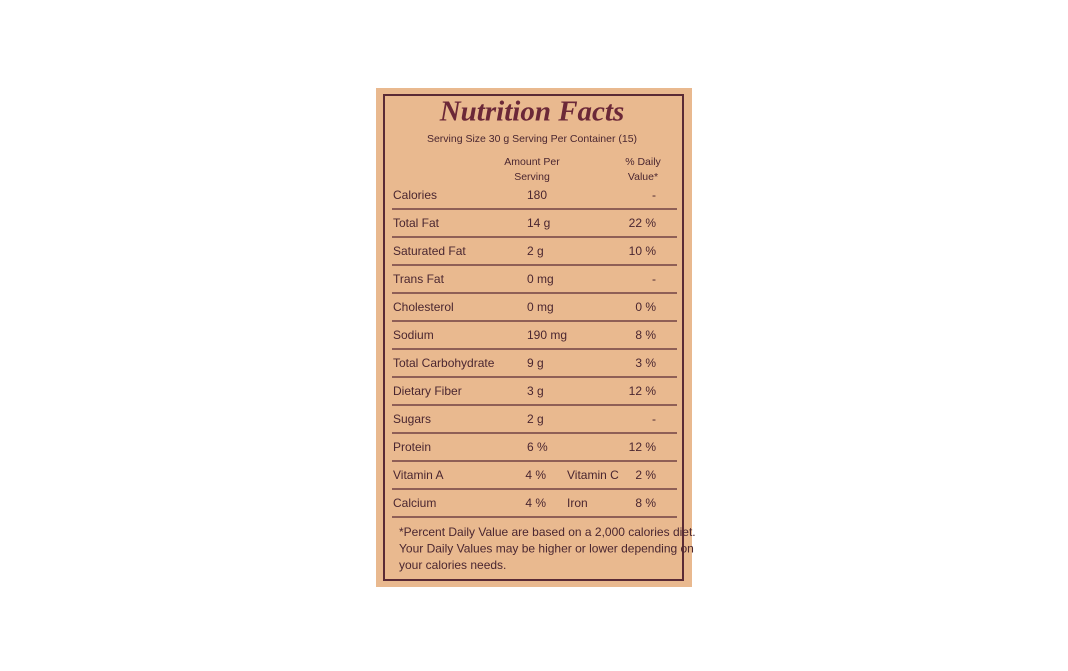 Image resolution: width=1068 pixels, height=671 pixels. Describe the element at coordinates (415, 195) in the screenshot. I see `nutrient-name: Calories` at that location.